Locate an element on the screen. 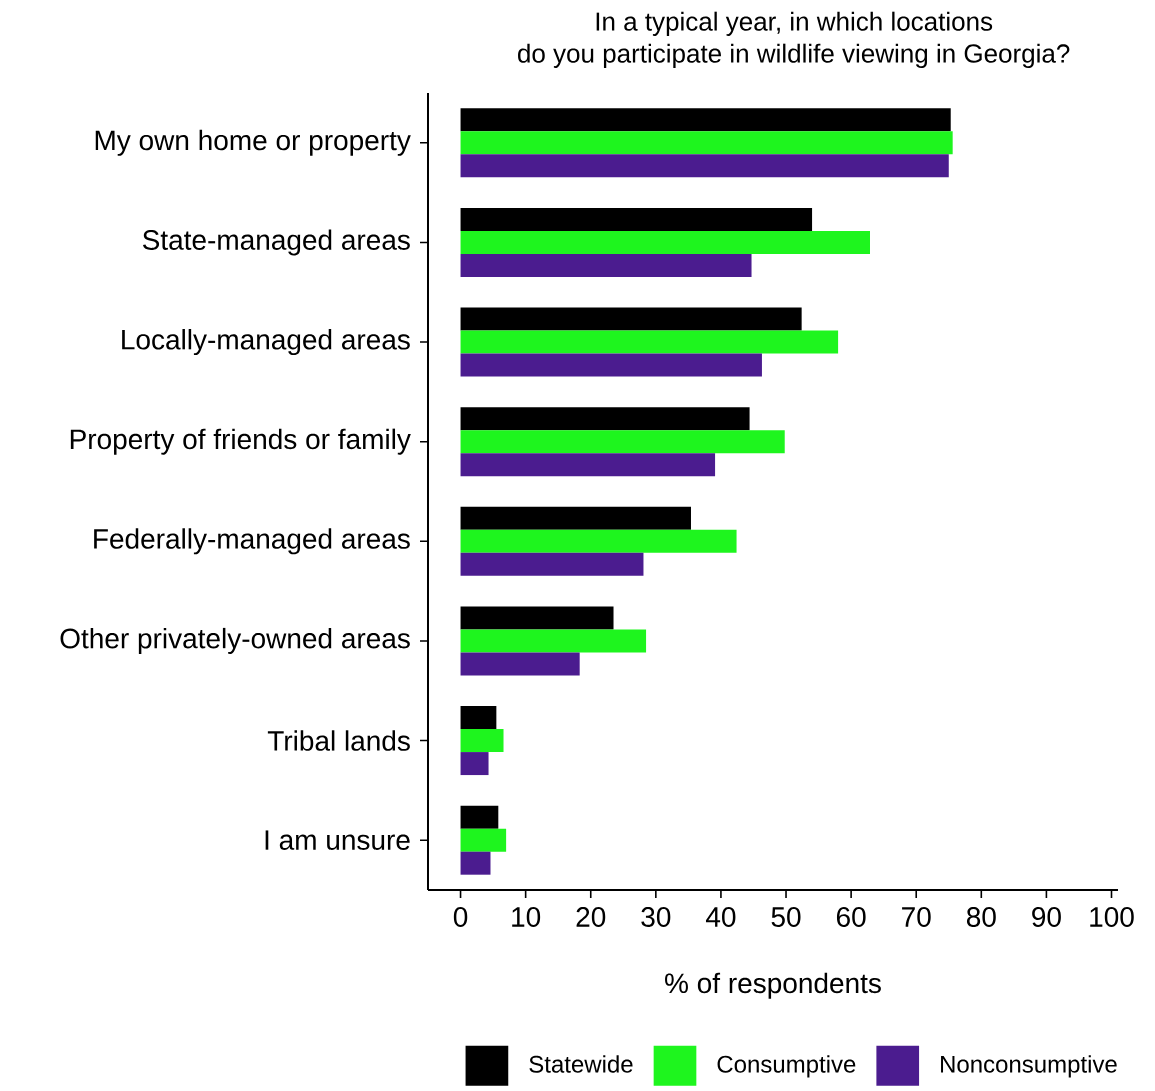 Image resolution: width=1155 pixels, height=1091 pixels. x-tick-label: 90 is located at coordinates (1046, 917).